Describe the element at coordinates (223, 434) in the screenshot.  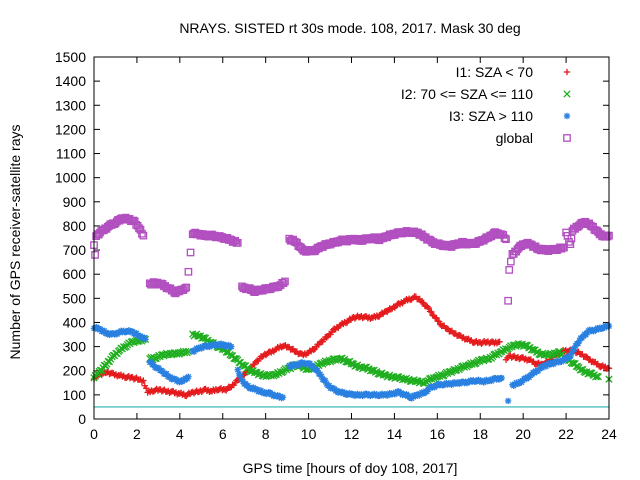
I see `x-tick-label: 6` at that location.